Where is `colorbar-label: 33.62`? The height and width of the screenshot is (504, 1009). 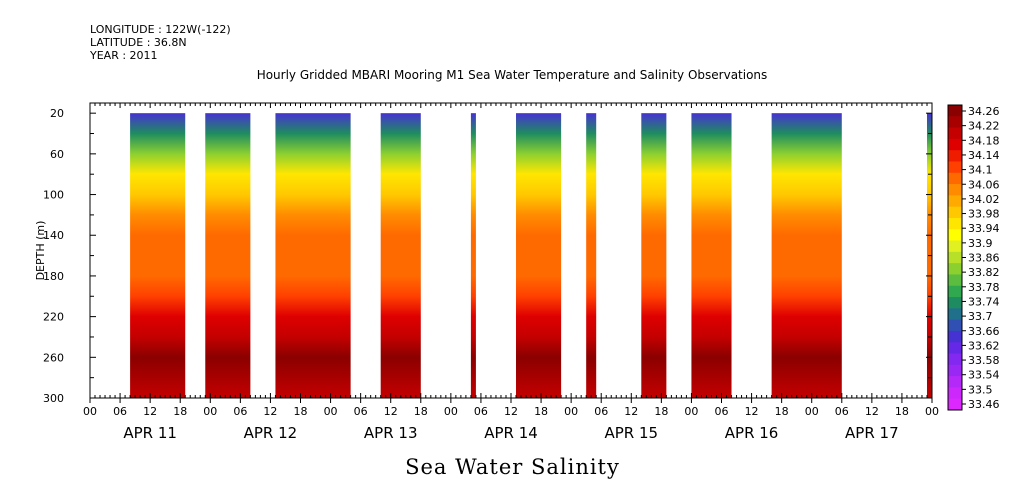 colorbar-label: 33.62 is located at coordinates (984, 345).